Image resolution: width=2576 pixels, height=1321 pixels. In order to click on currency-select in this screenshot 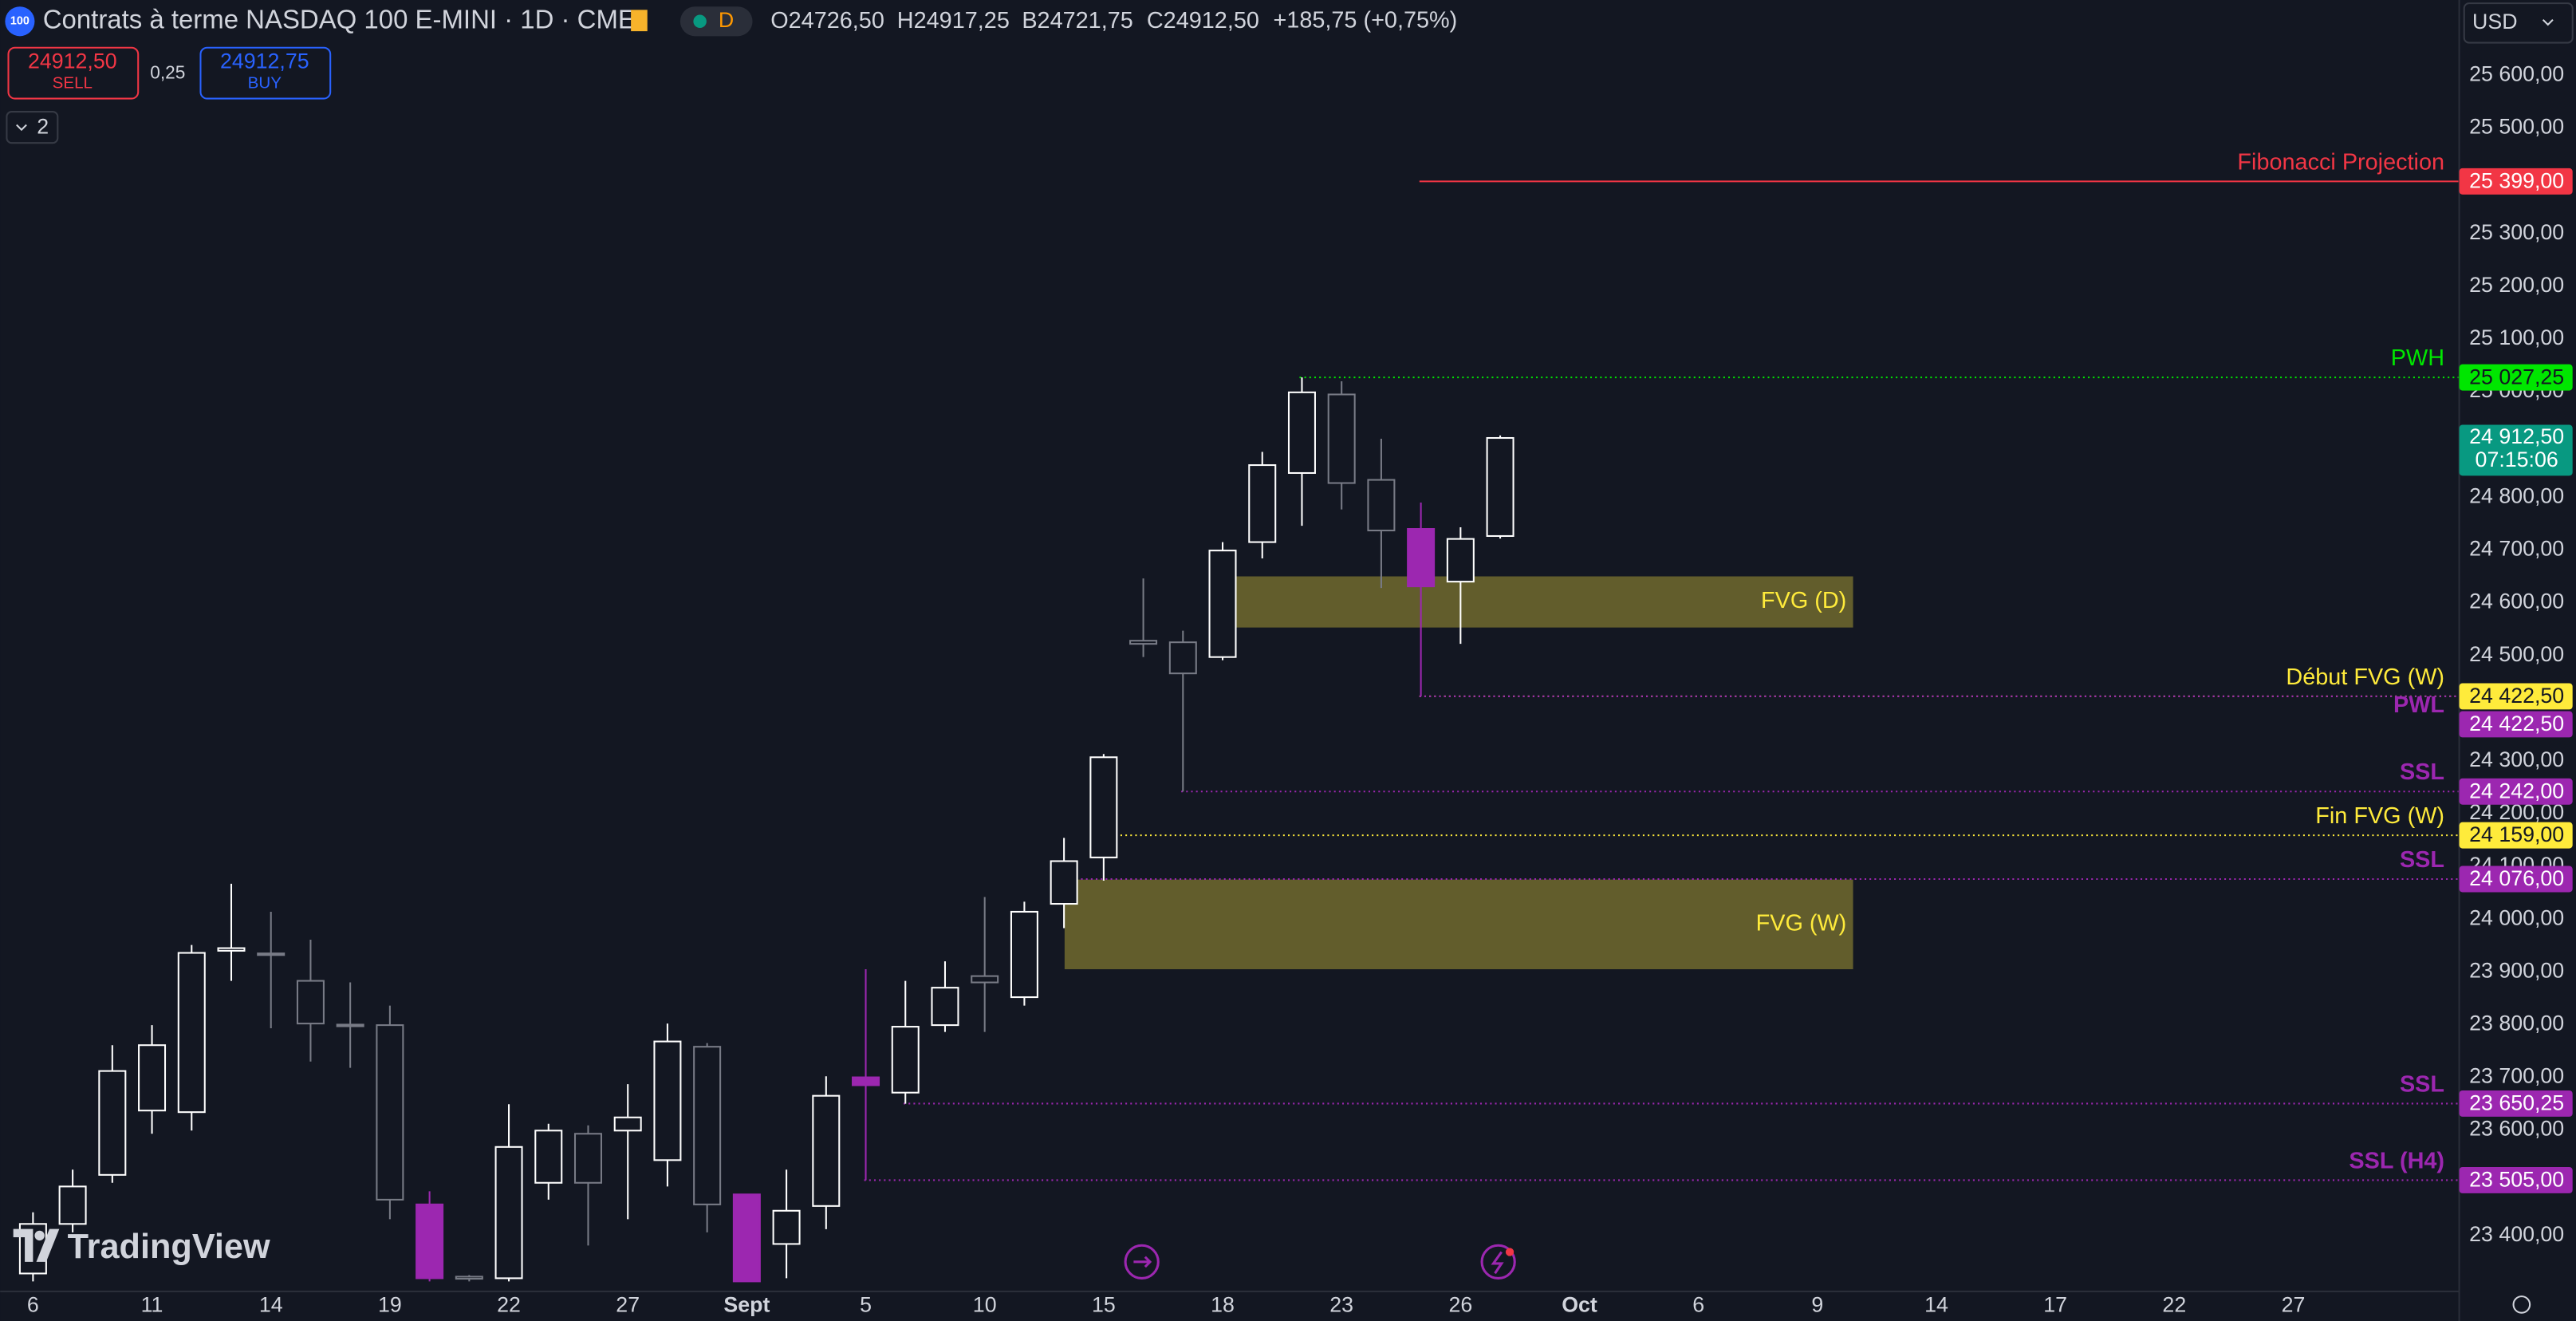, I will do `click(2518, 23)`.